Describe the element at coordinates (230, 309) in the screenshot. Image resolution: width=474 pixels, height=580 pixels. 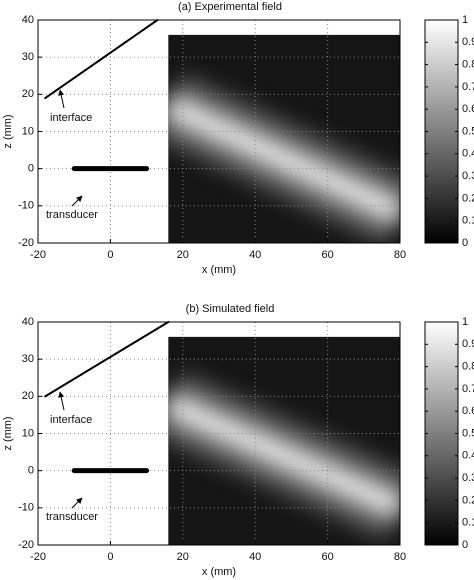
I see `chart-title: (b) Simulated field` at that location.